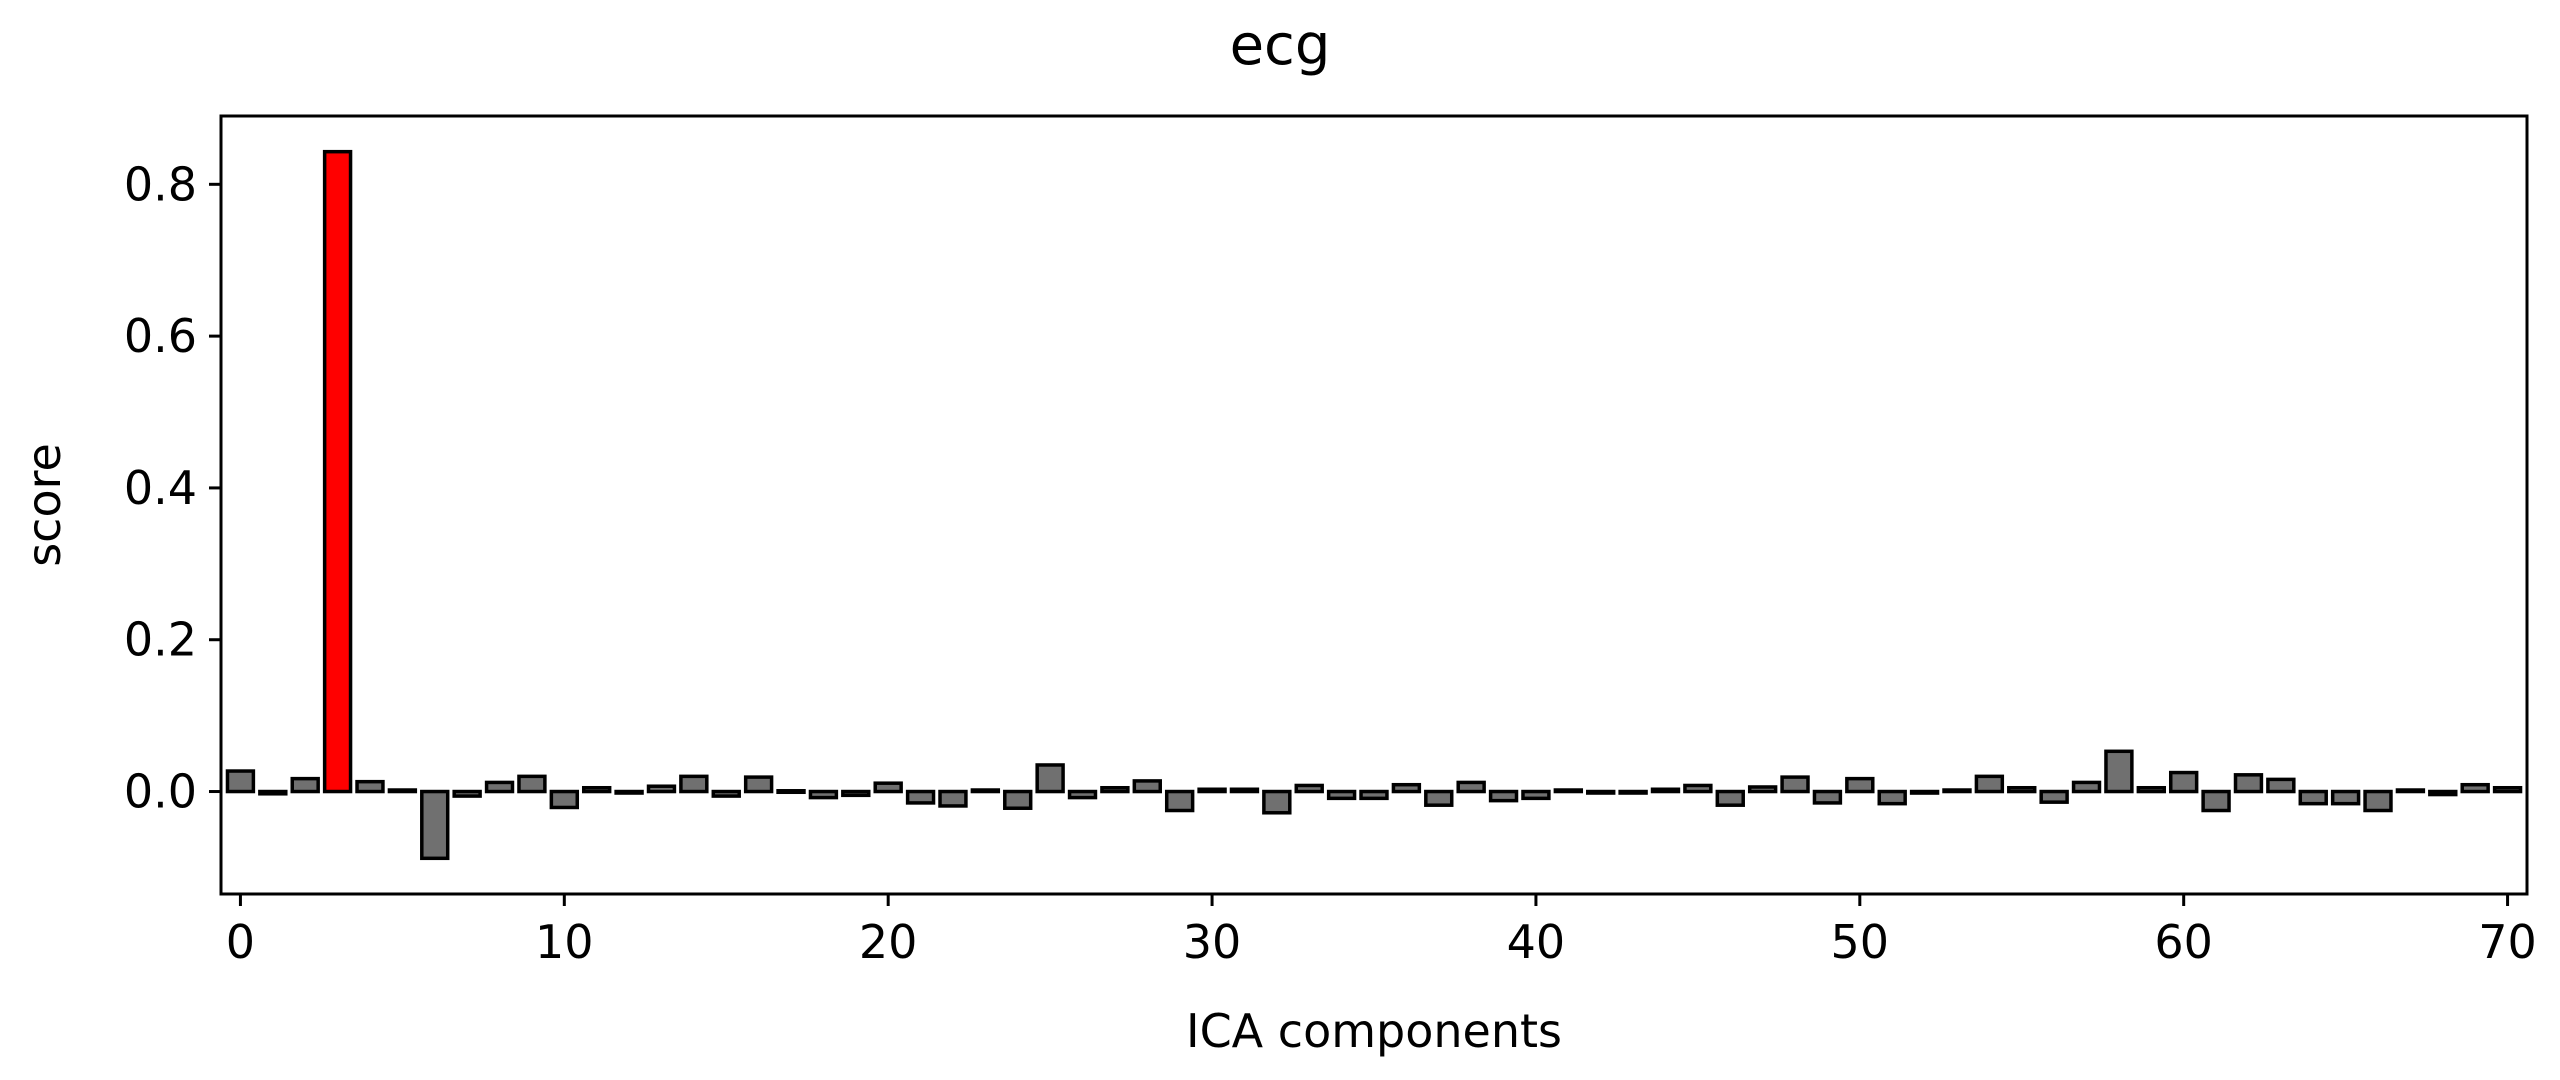 This screenshot has height=1080, width=2560. What do you see at coordinates (888, 942) in the screenshot?
I see `x-tick-label: 20` at bounding box center [888, 942].